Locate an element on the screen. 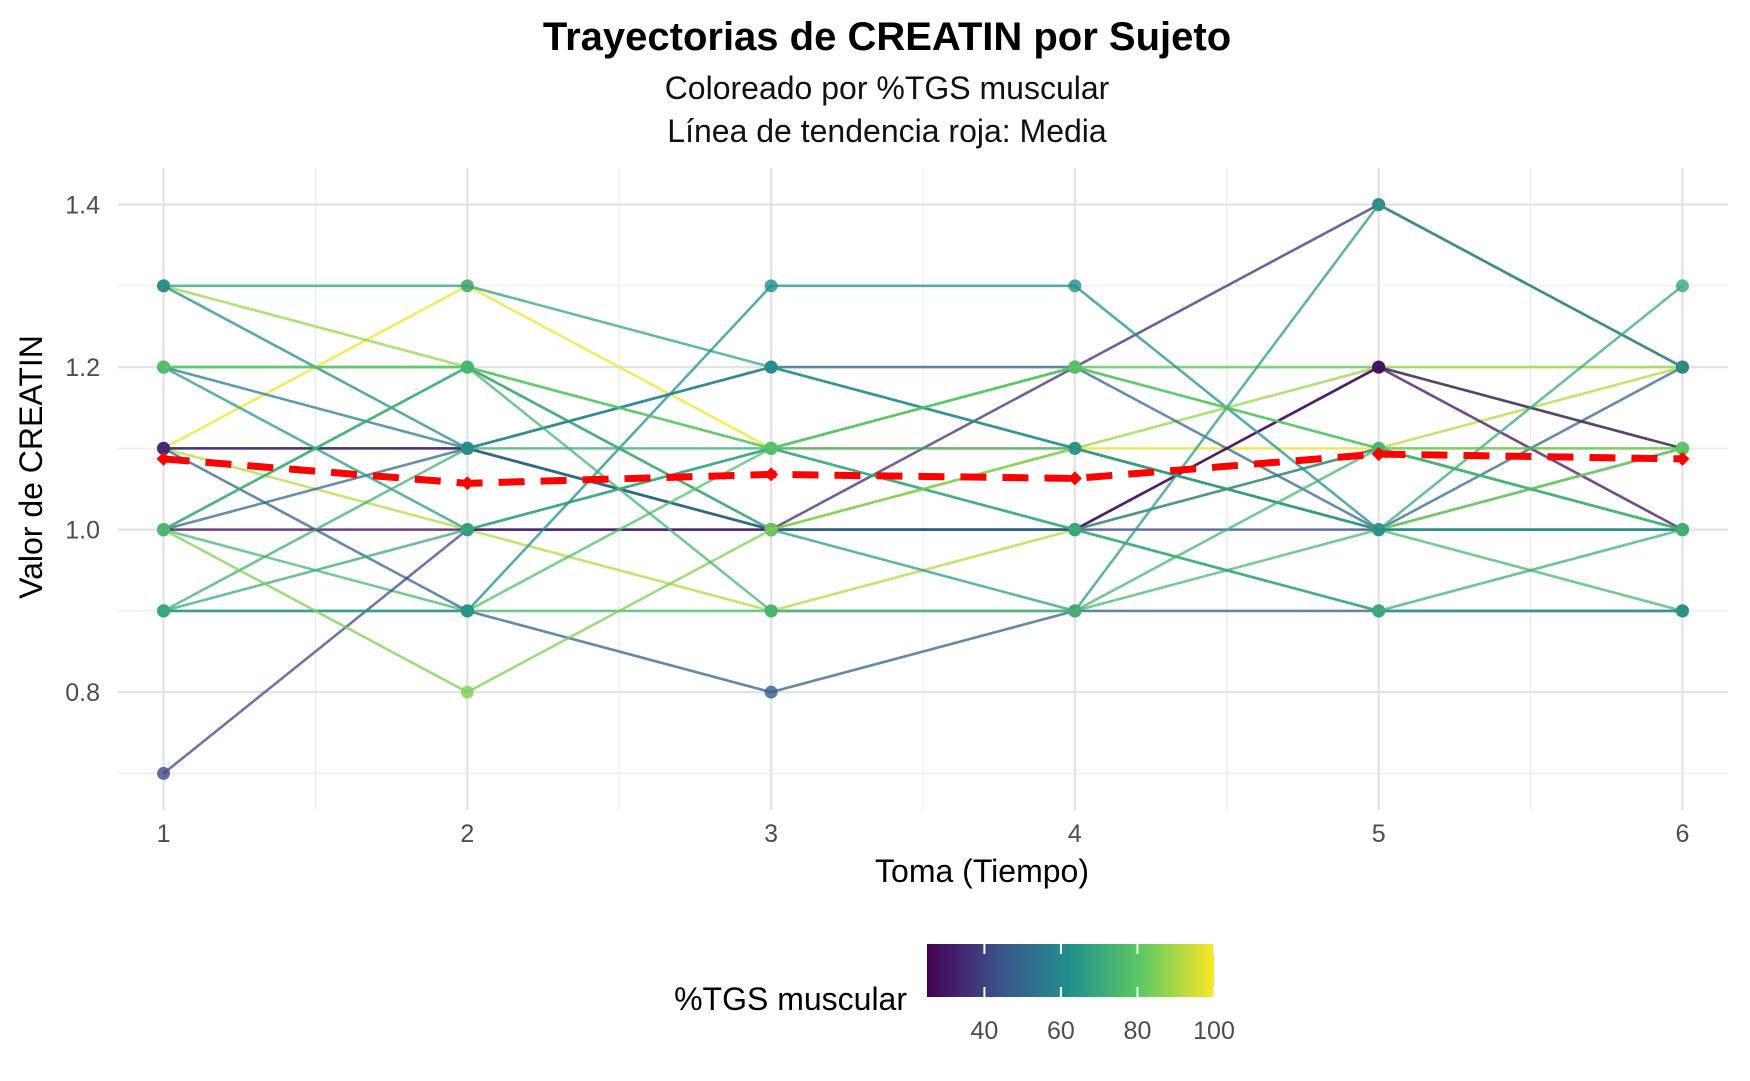  legend-tick-label: 100 is located at coordinates (1214, 1031).